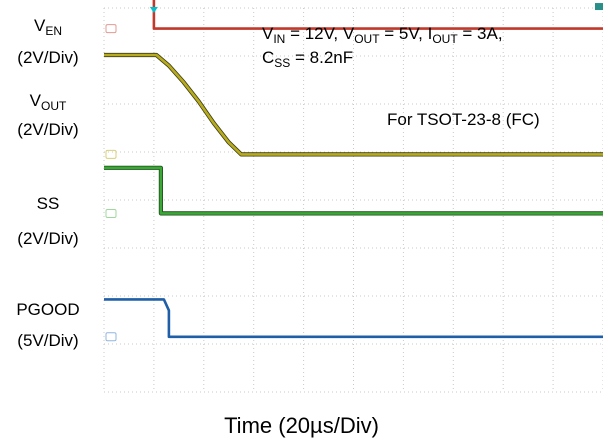  What do you see at coordinates (301, 425) in the screenshot?
I see `time-axis-label: Time (20µs/Div)` at bounding box center [301, 425].